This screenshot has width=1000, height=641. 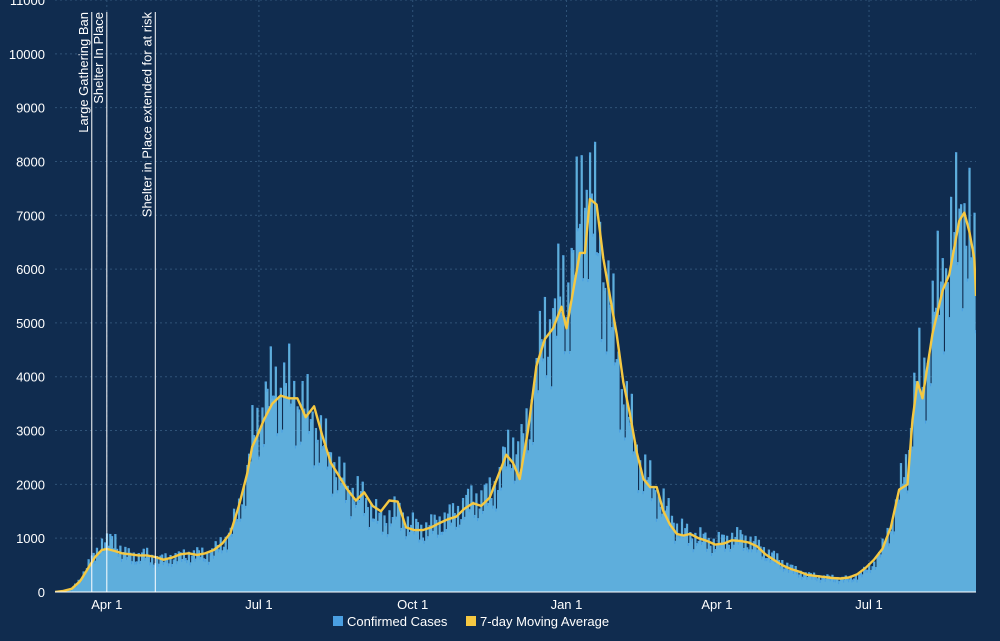 I want to click on x-tick-label: Oct 1, so click(x=412, y=604).